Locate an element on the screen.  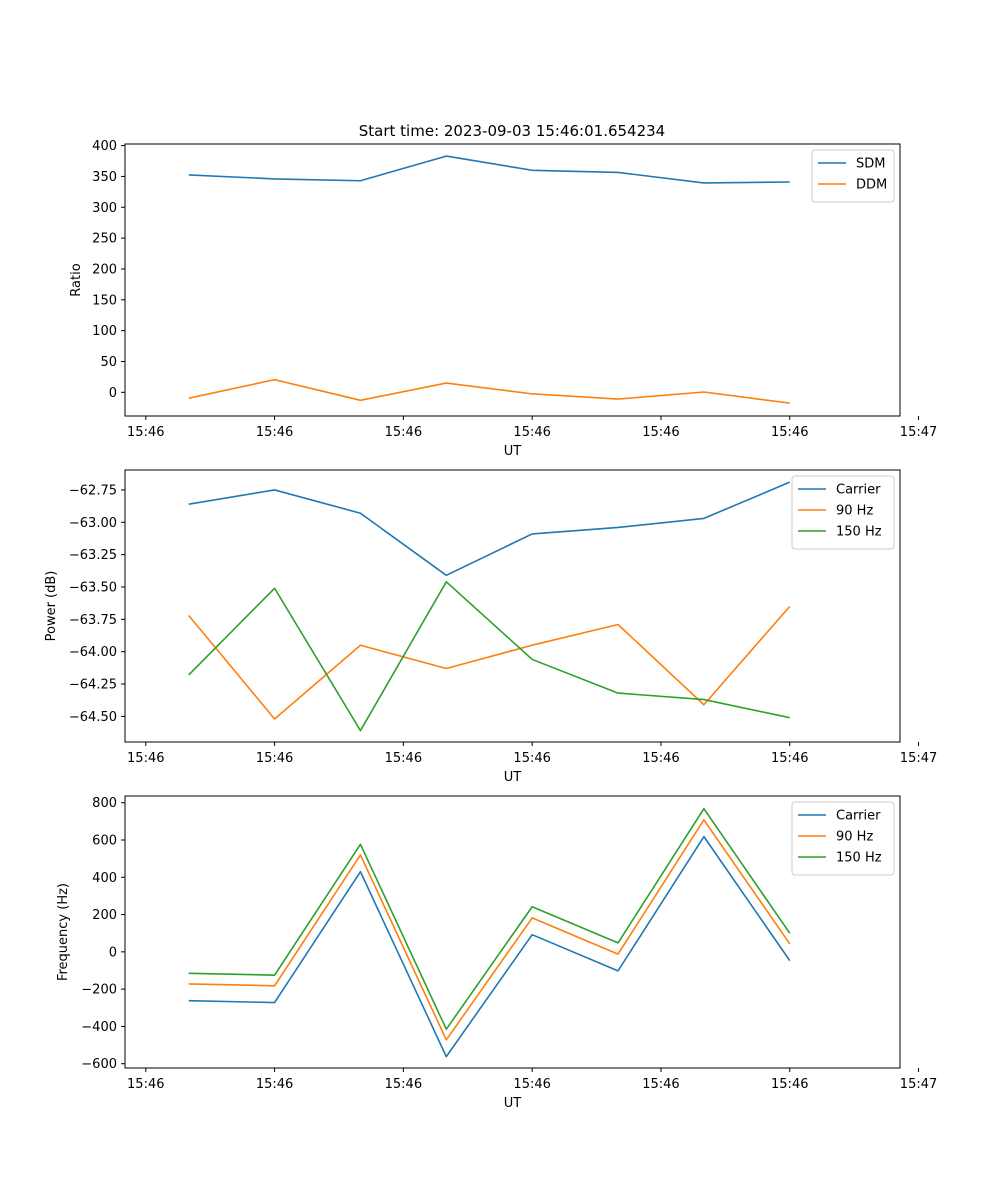
chart-1-legend-label-carrier: Carrier is located at coordinates (858, 490).